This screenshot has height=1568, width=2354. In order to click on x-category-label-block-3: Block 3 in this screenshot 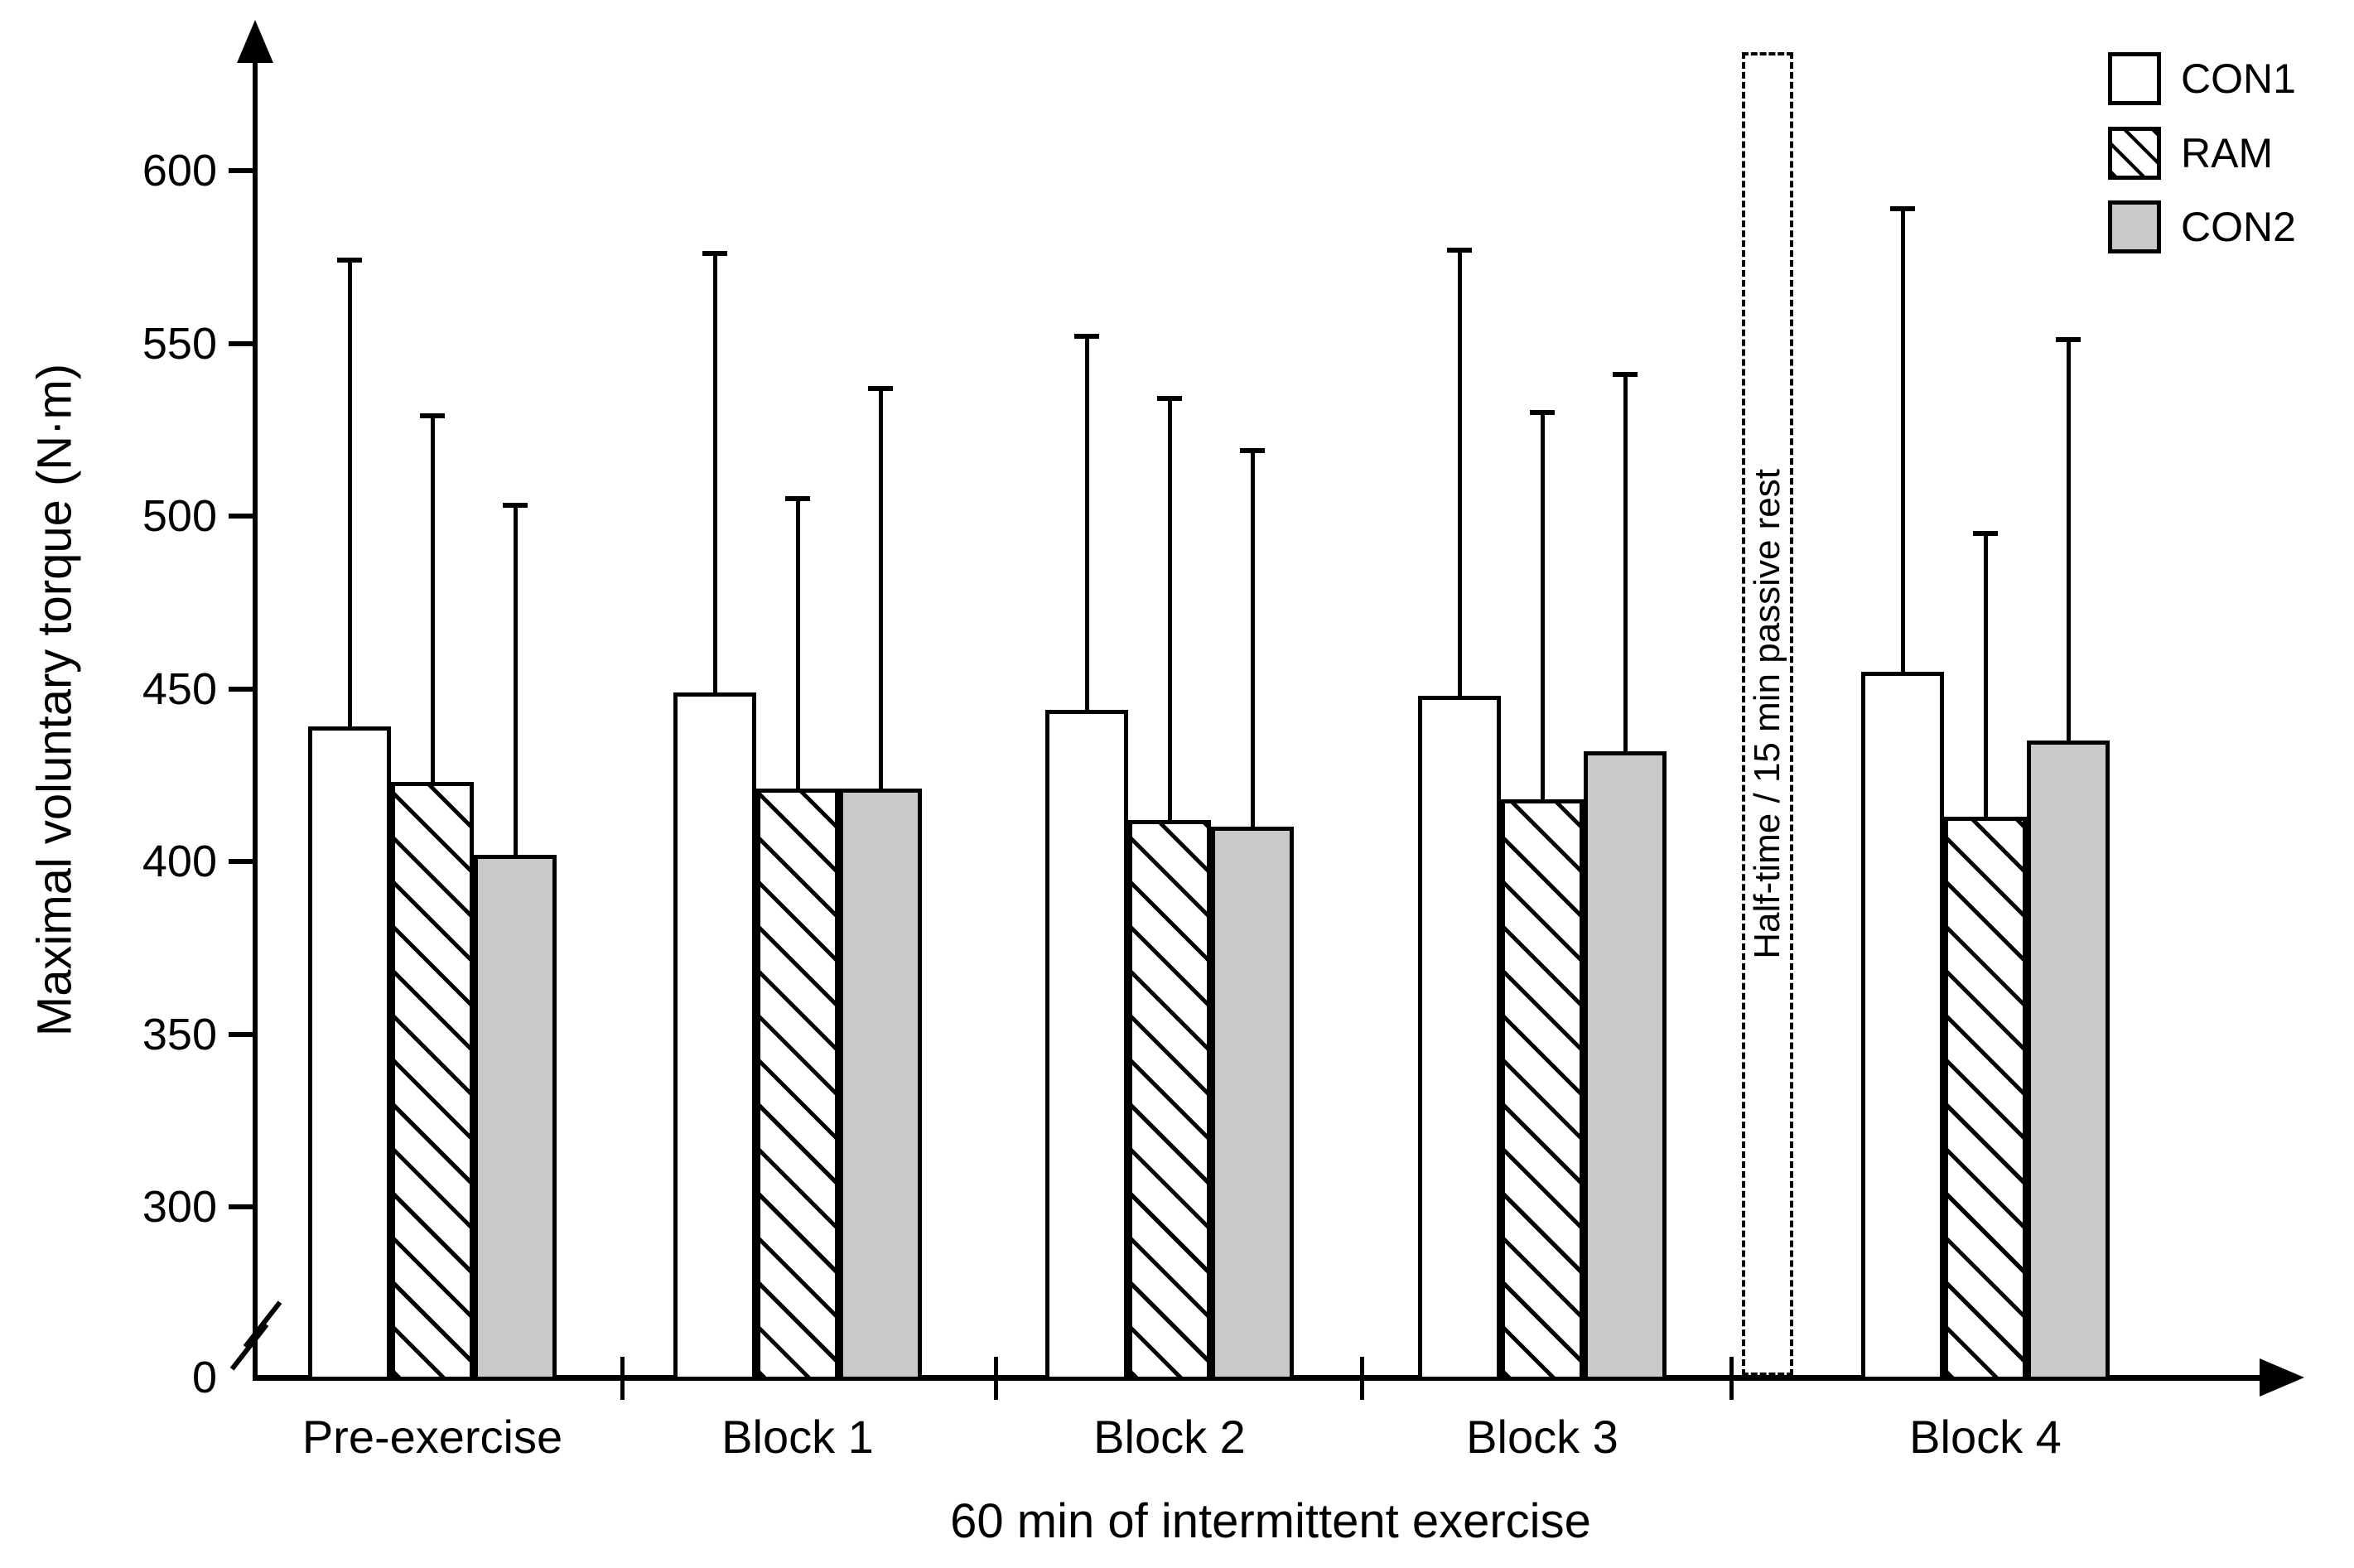, I will do `click(1542, 1437)`.